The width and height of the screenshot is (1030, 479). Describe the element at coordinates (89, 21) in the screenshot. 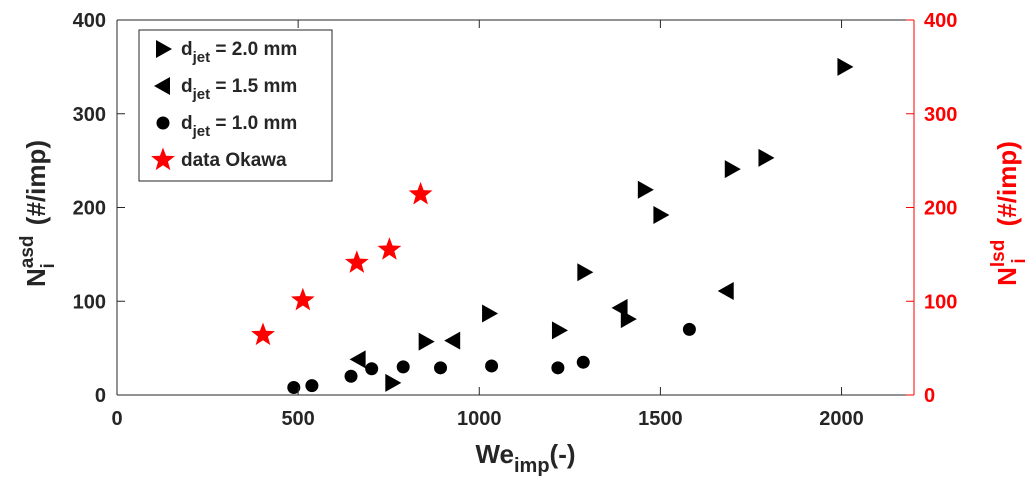

I see `y-tick-label-left: 400` at that location.